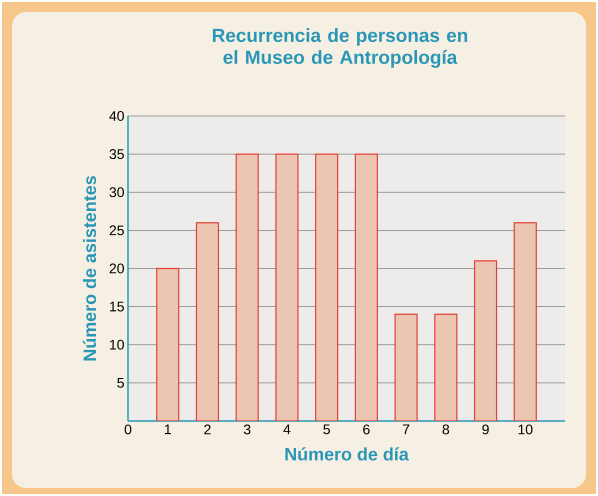  I want to click on y-tick-label: 10, so click(117, 345).